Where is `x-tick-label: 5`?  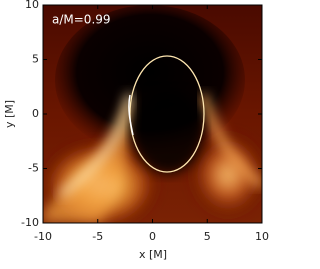 x-tick-label: 5 is located at coordinates (207, 236).